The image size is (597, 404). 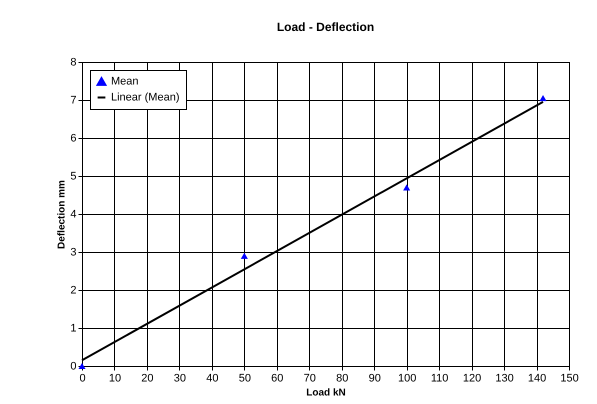 What do you see at coordinates (504, 378) in the screenshot?
I see `x-tick-label: 130` at bounding box center [504, 378].